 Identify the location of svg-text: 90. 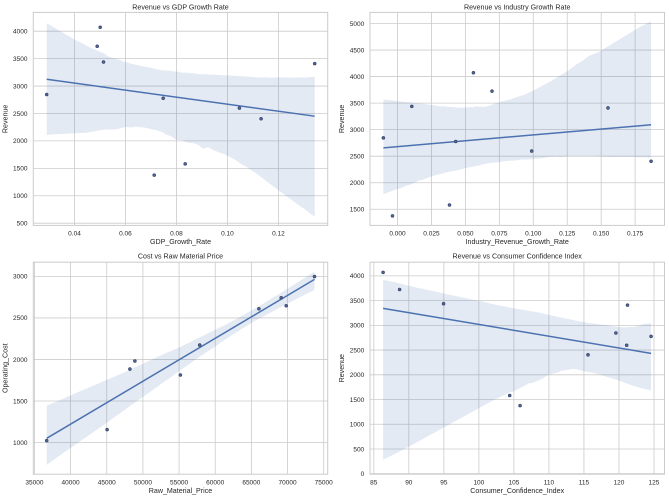
(409, 483).